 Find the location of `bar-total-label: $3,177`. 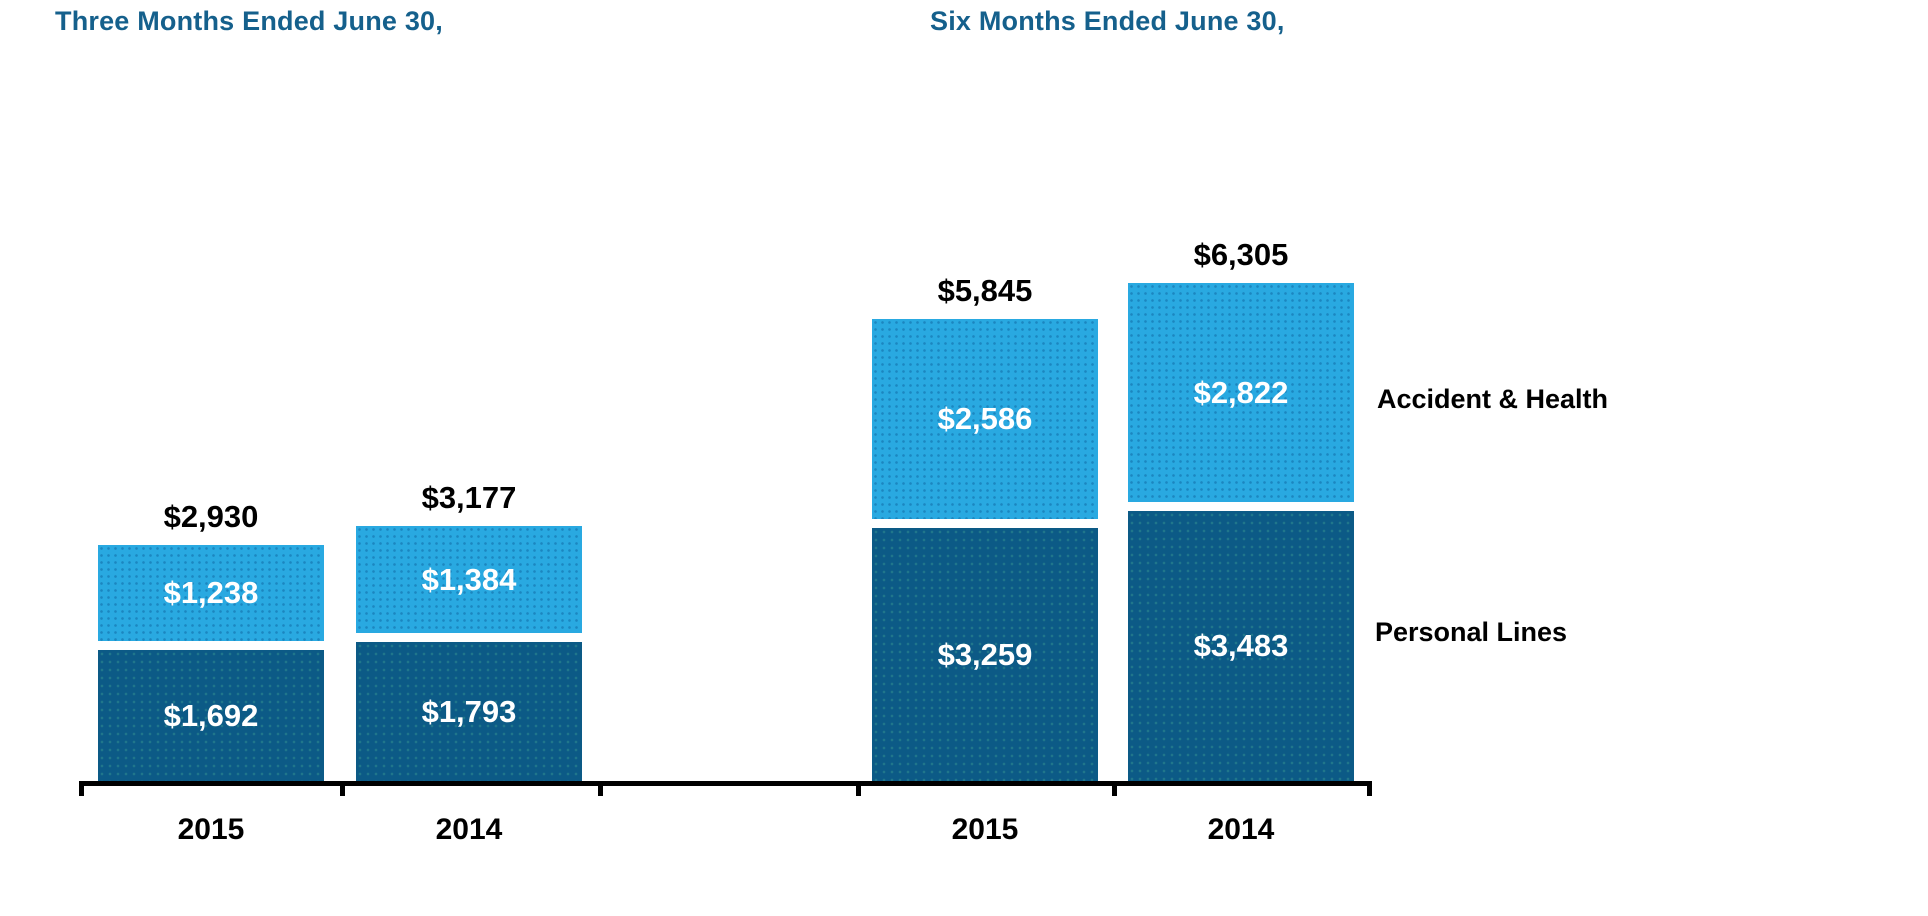

bar-total-label: $3,177 is located at coordinates (469, 497).